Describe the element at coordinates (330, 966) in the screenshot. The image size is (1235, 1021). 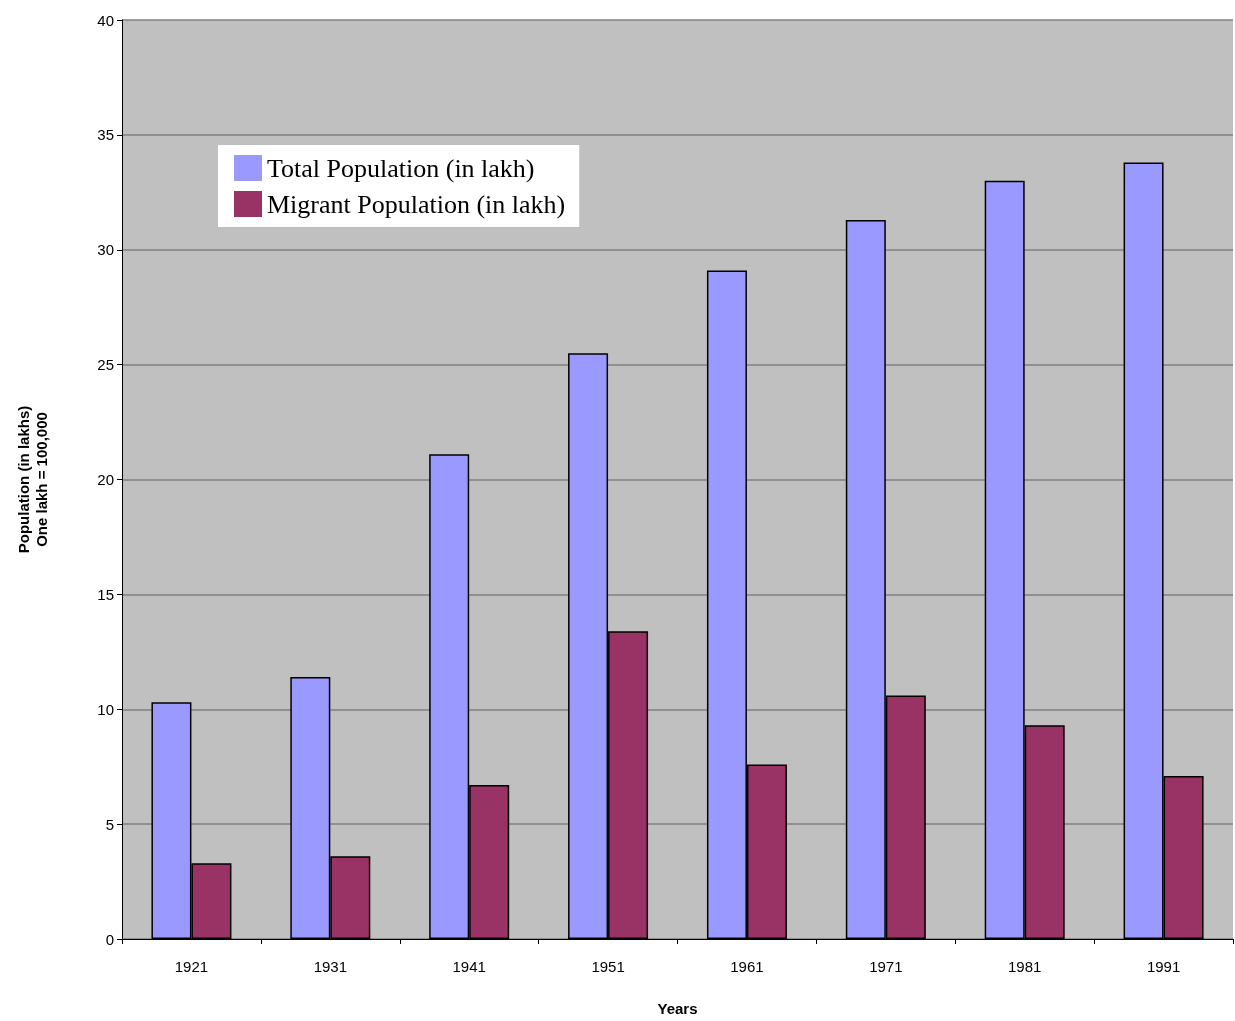
I see `x-tick-label: 1931` at that location.